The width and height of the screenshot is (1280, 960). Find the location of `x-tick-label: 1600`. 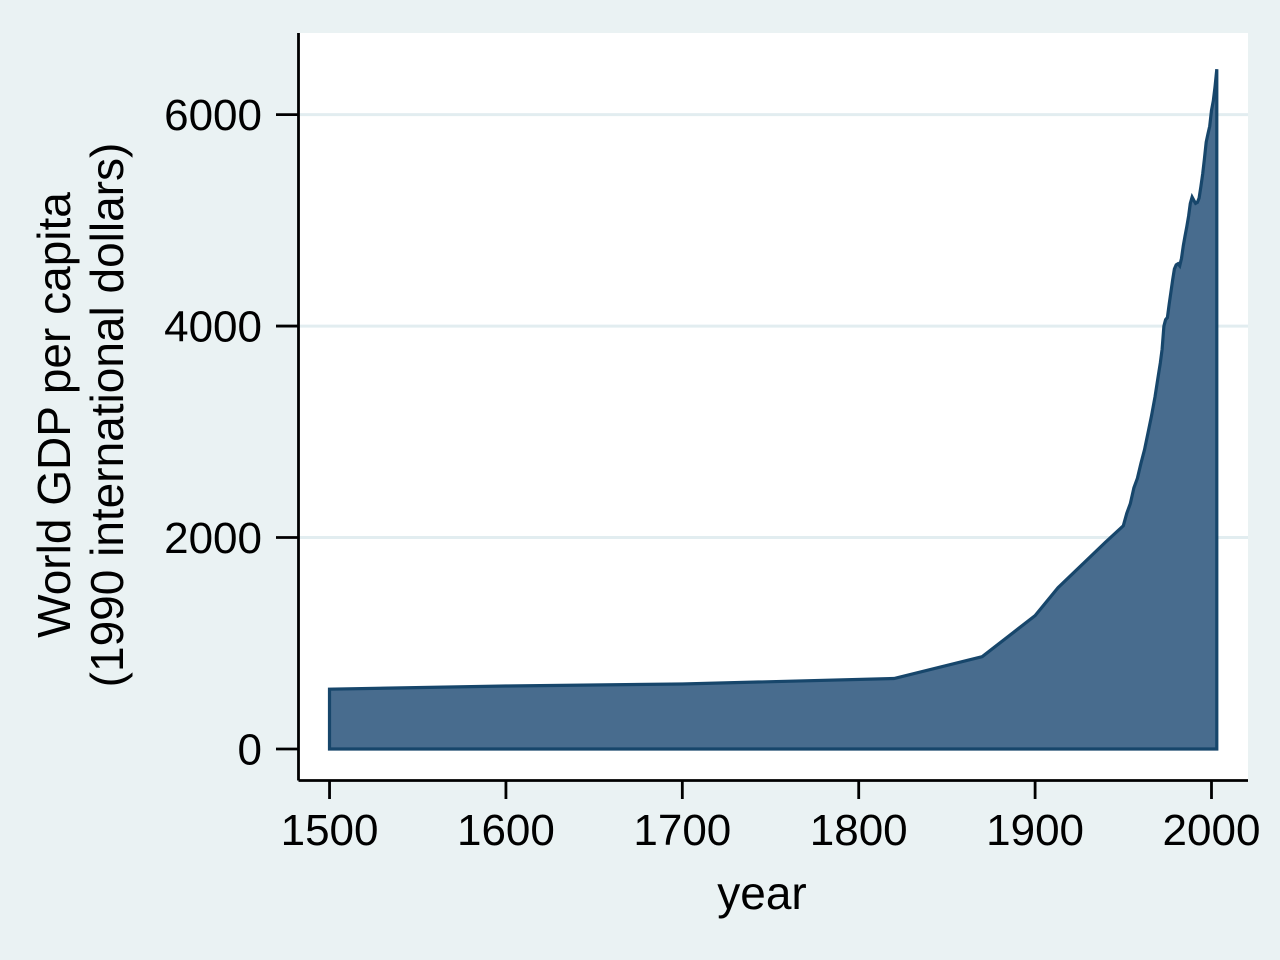

x-tick-label: 1600 is located at coordinates (506, 830).